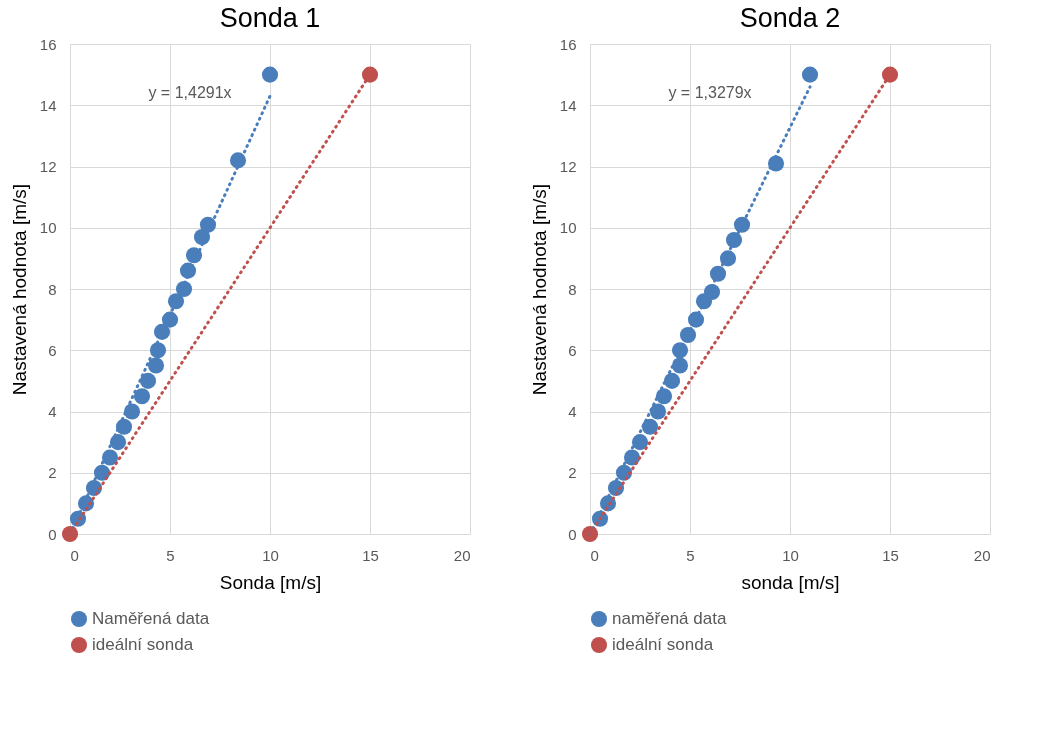 The image size is (1056, 743). What do you see at coordinates (190, 92) in the screenshot?
I see `annotation: y = 1,4291x` at bounding box center [190, 92].